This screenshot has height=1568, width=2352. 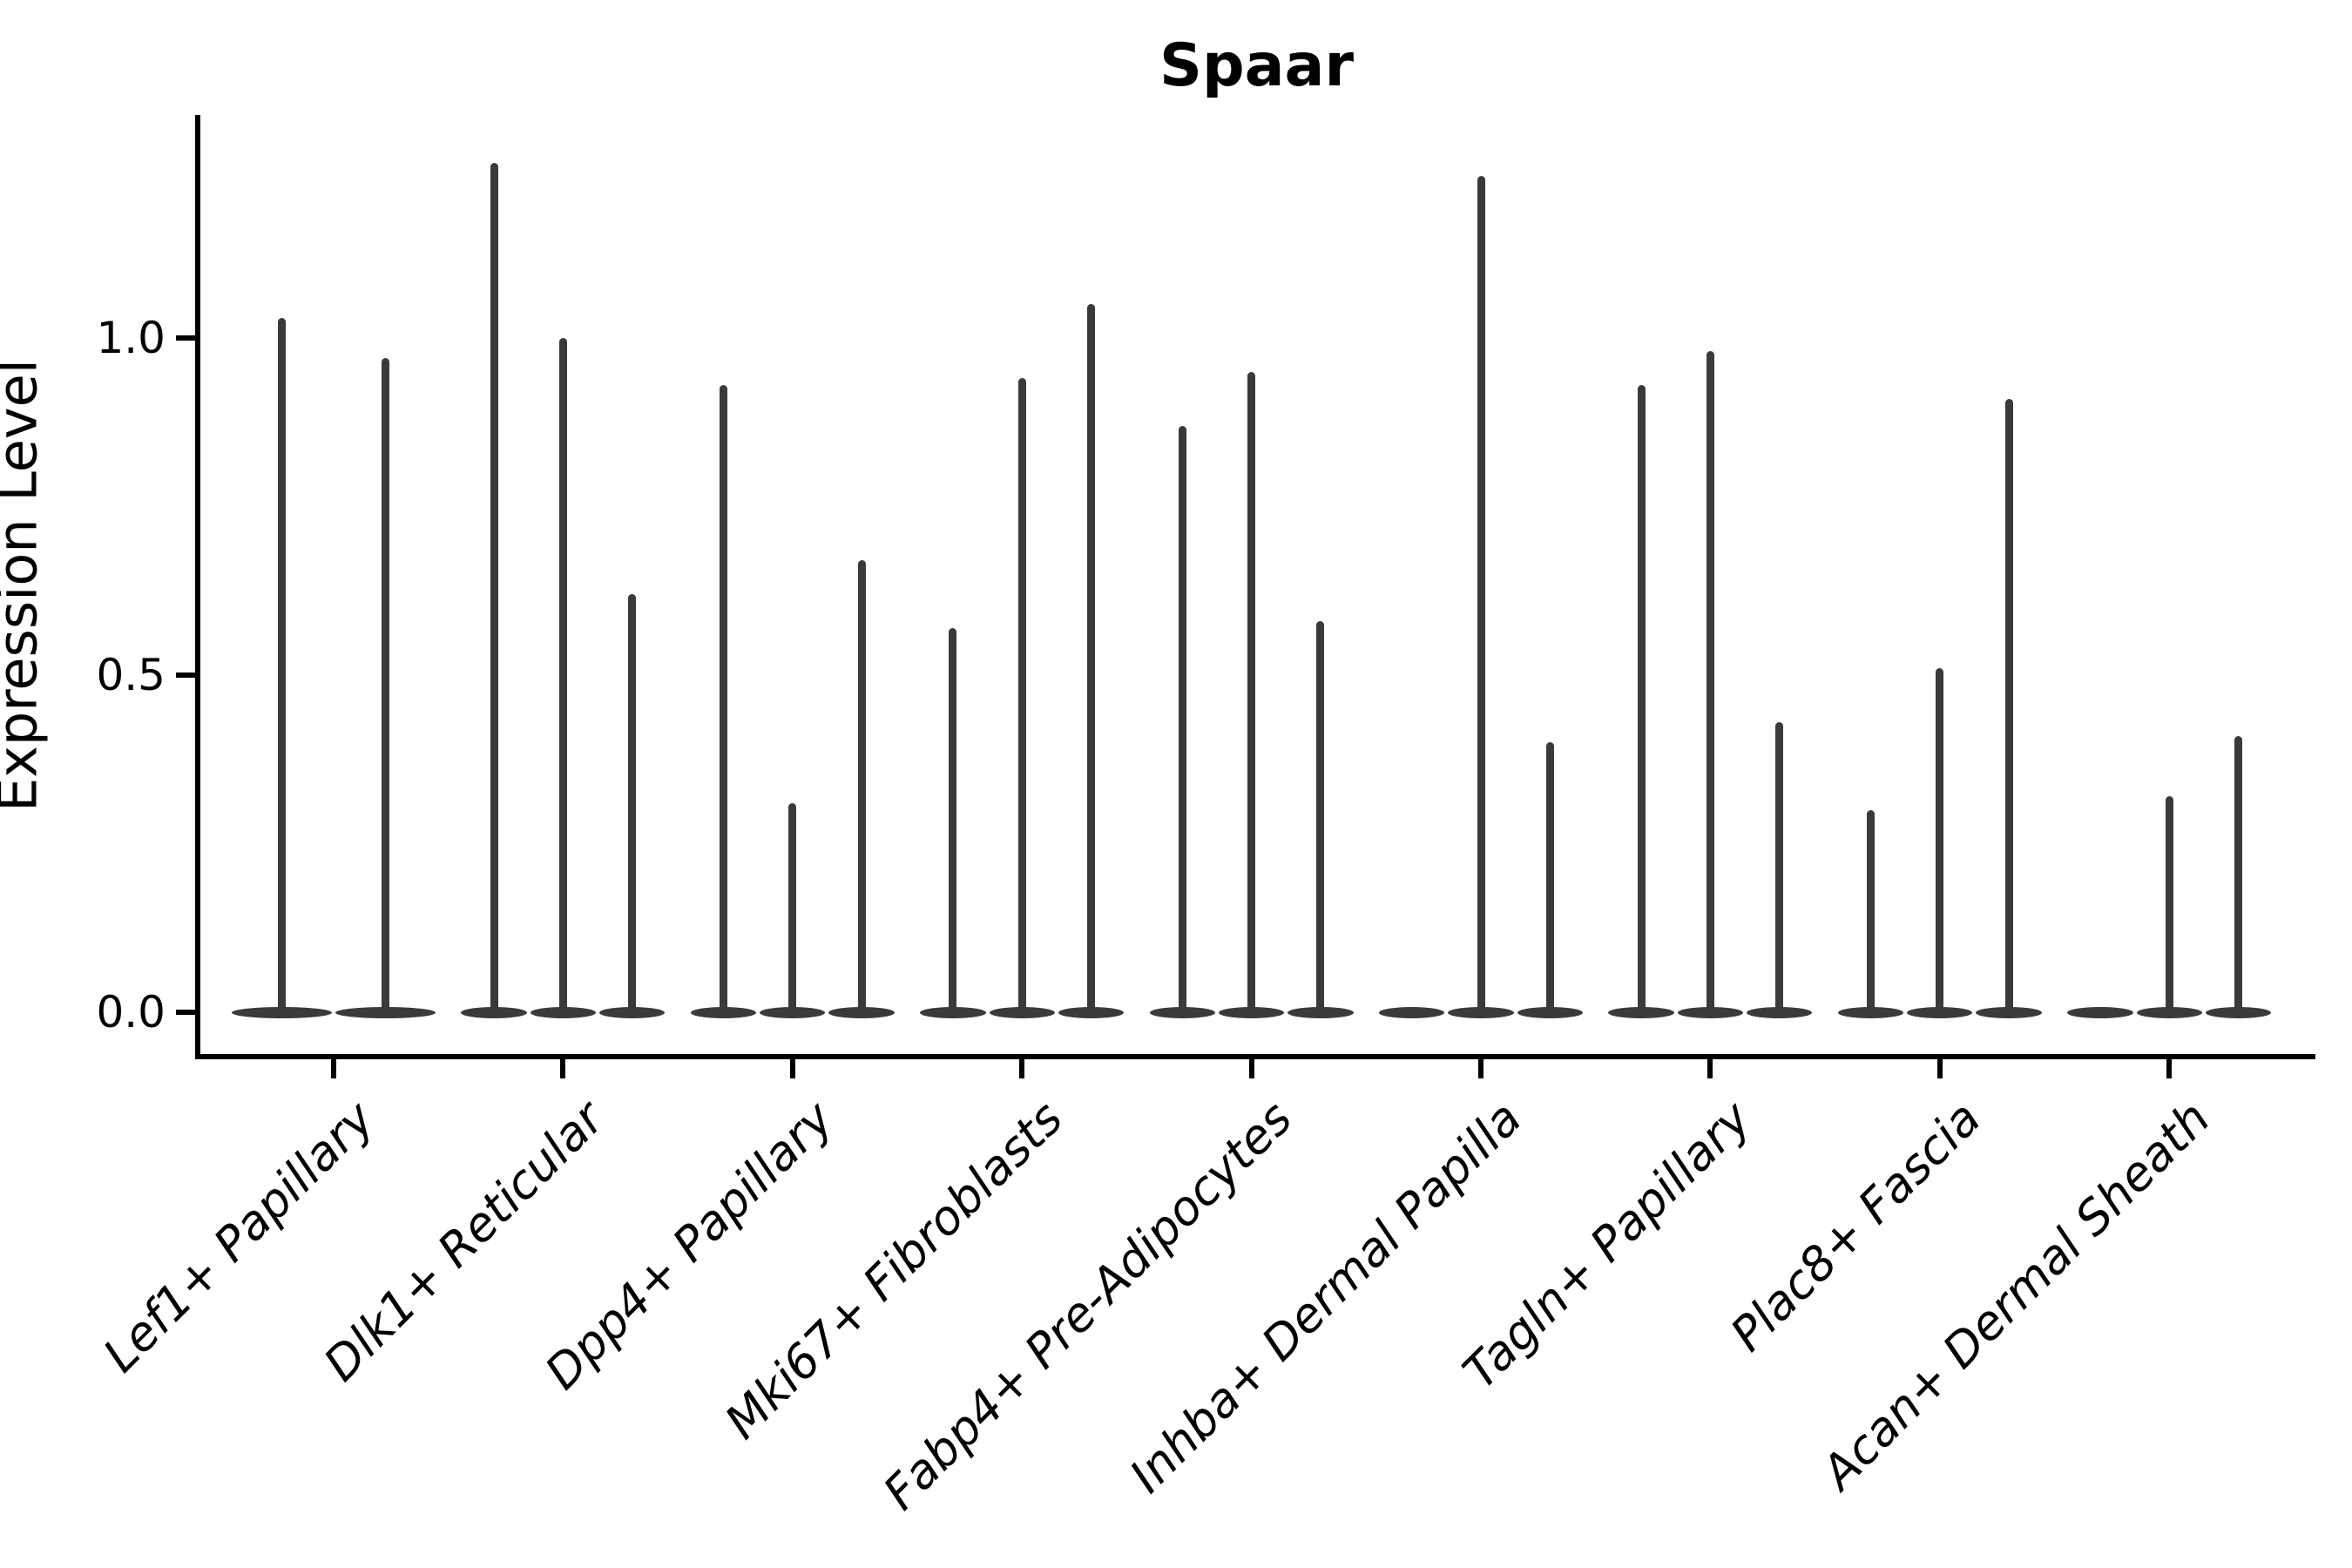 I want to click on x-axis-line, so click(x=1255, y=1056).